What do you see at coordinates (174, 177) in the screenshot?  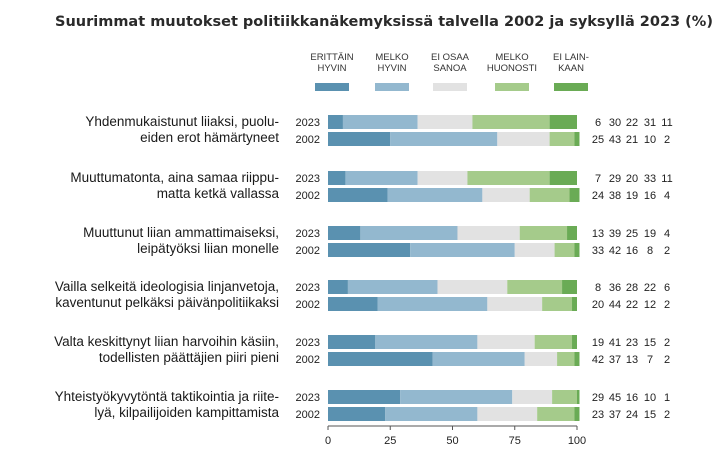 I see `category-label: Muuttumatonta, aina samaa riippu-` at bounding box center [174, 177].